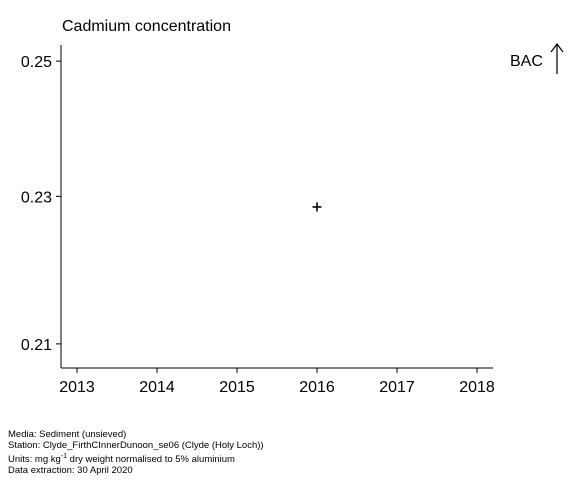 This screenshot has width=580, height=480. I want to click on x-tick-label: 2016, so click(317, 387).